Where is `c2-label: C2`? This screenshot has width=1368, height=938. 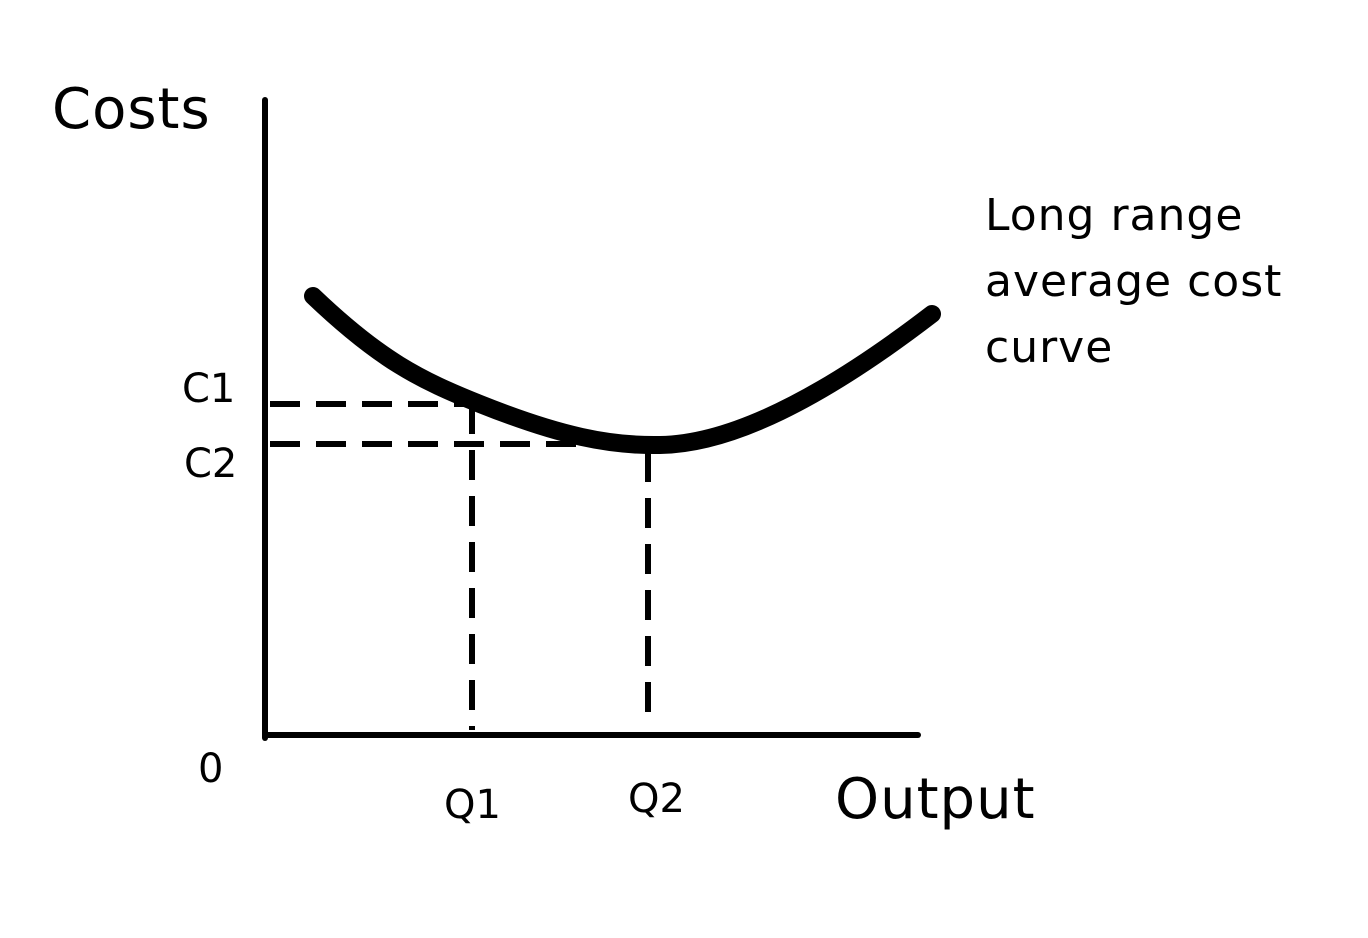 c2-label: C2 is located at coordinates (210, 464).